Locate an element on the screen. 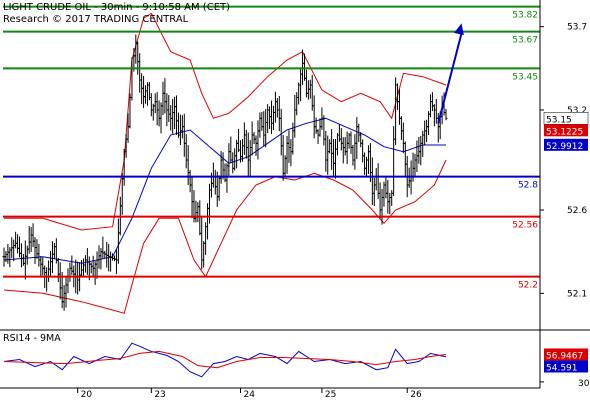 The width and height of the screenshot is (590, 404). forecast-arrow is located at coordinates (450, 73).